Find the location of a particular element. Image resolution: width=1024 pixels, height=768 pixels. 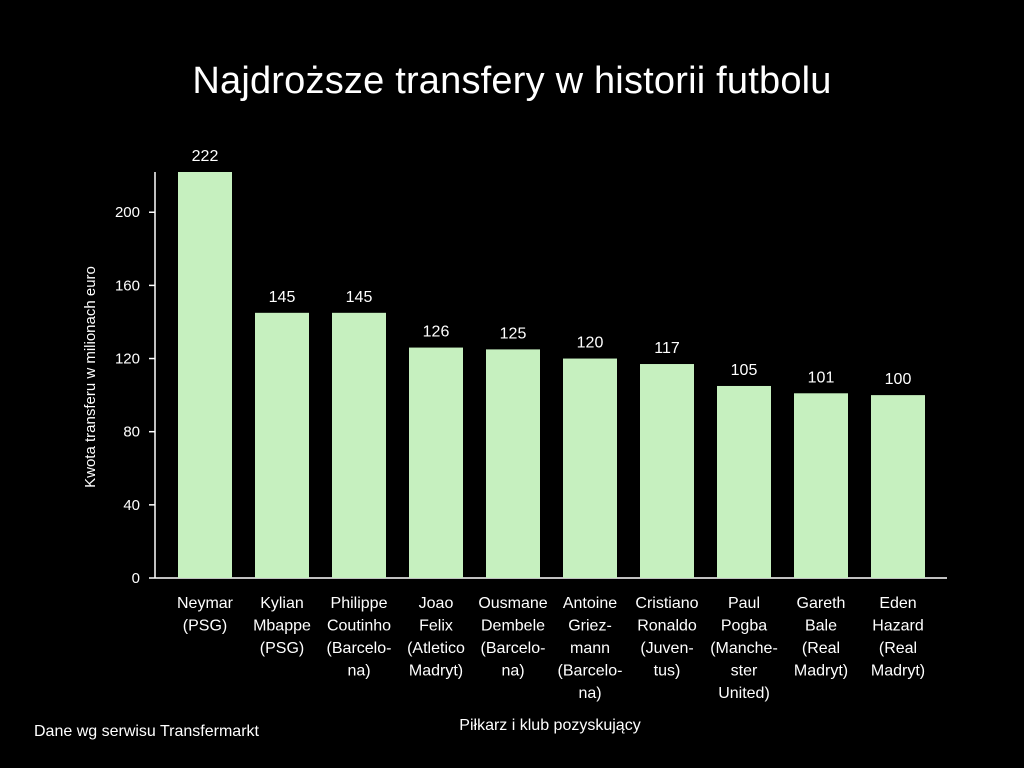

data-label: 125 is located at coordinates (513, 333).